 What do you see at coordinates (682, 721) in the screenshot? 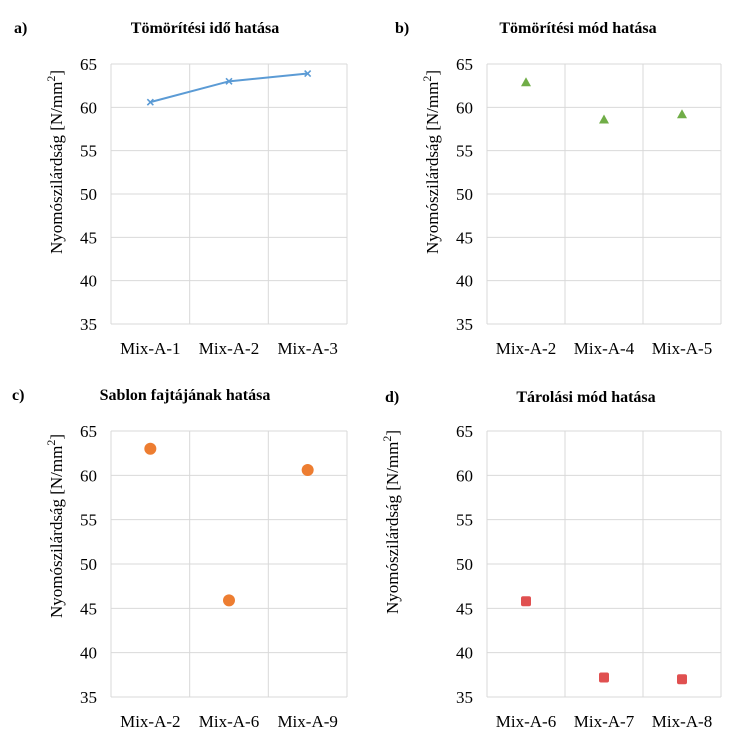
I see `x-tick-label: Mix-A-8` at bounding box center [682, 721].